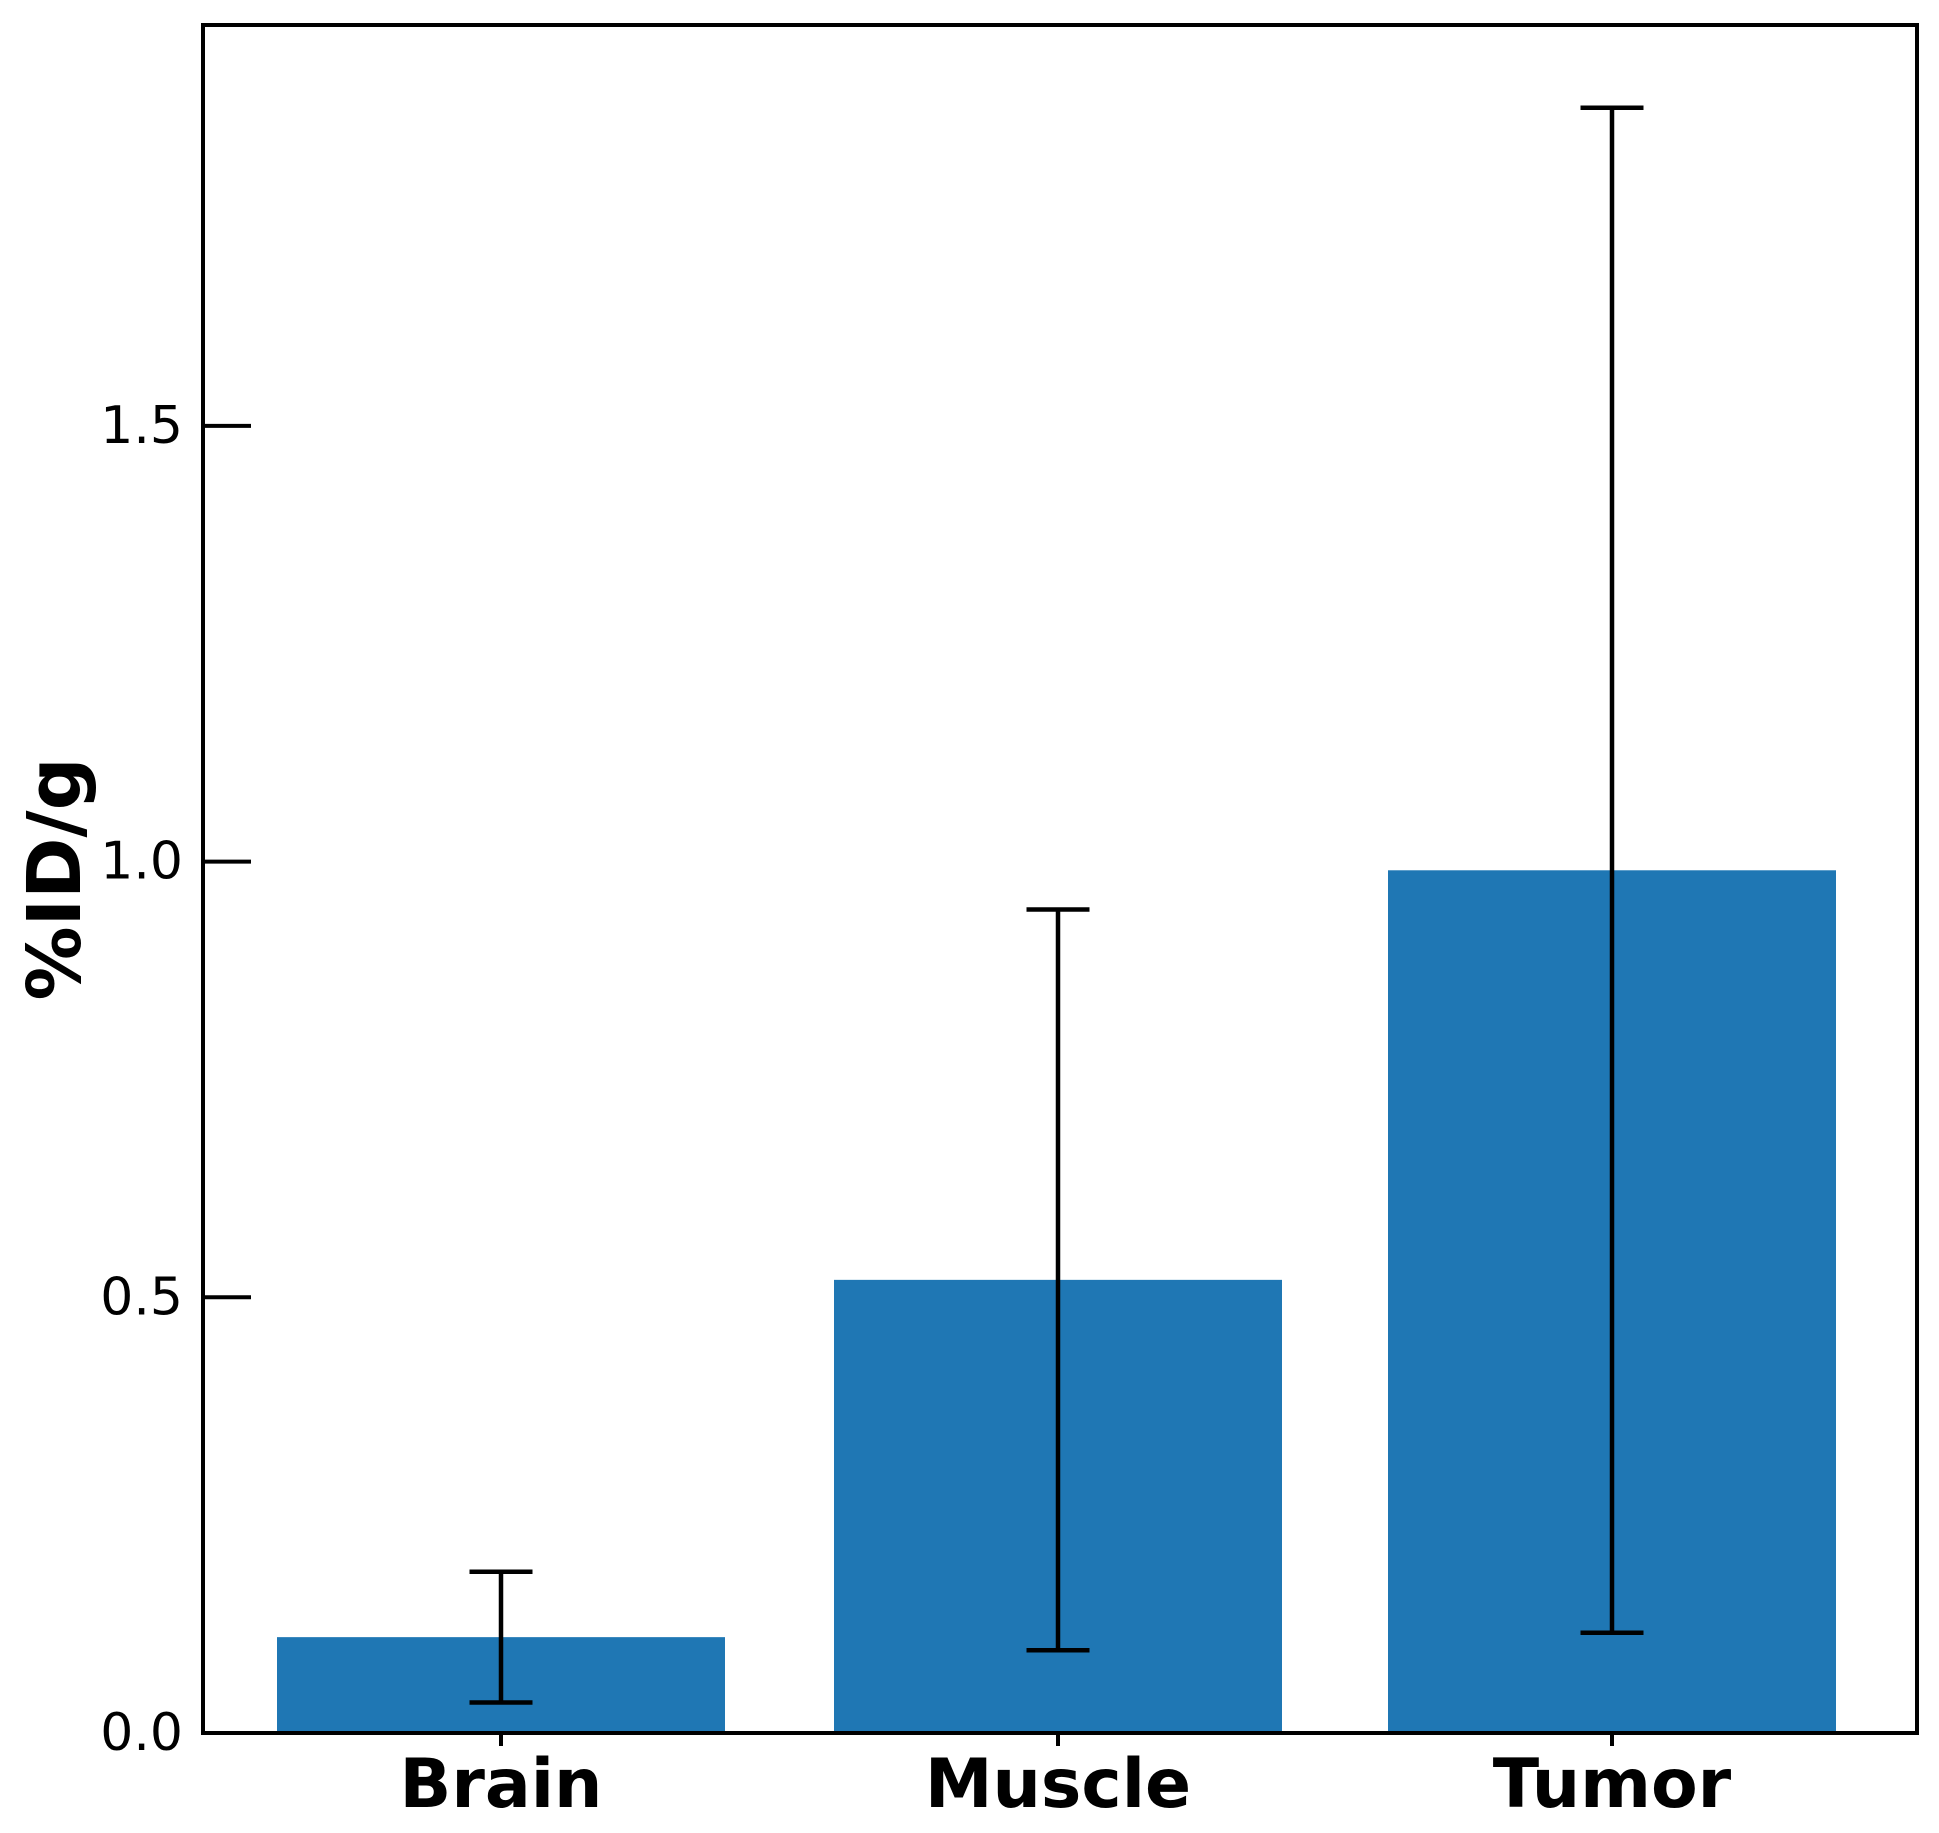 The width and height of the screenshot is (1939, 1833). Describe the element at coordinates (1612, 870) in the screenshot. I see `errorbar-tumor` at that location.